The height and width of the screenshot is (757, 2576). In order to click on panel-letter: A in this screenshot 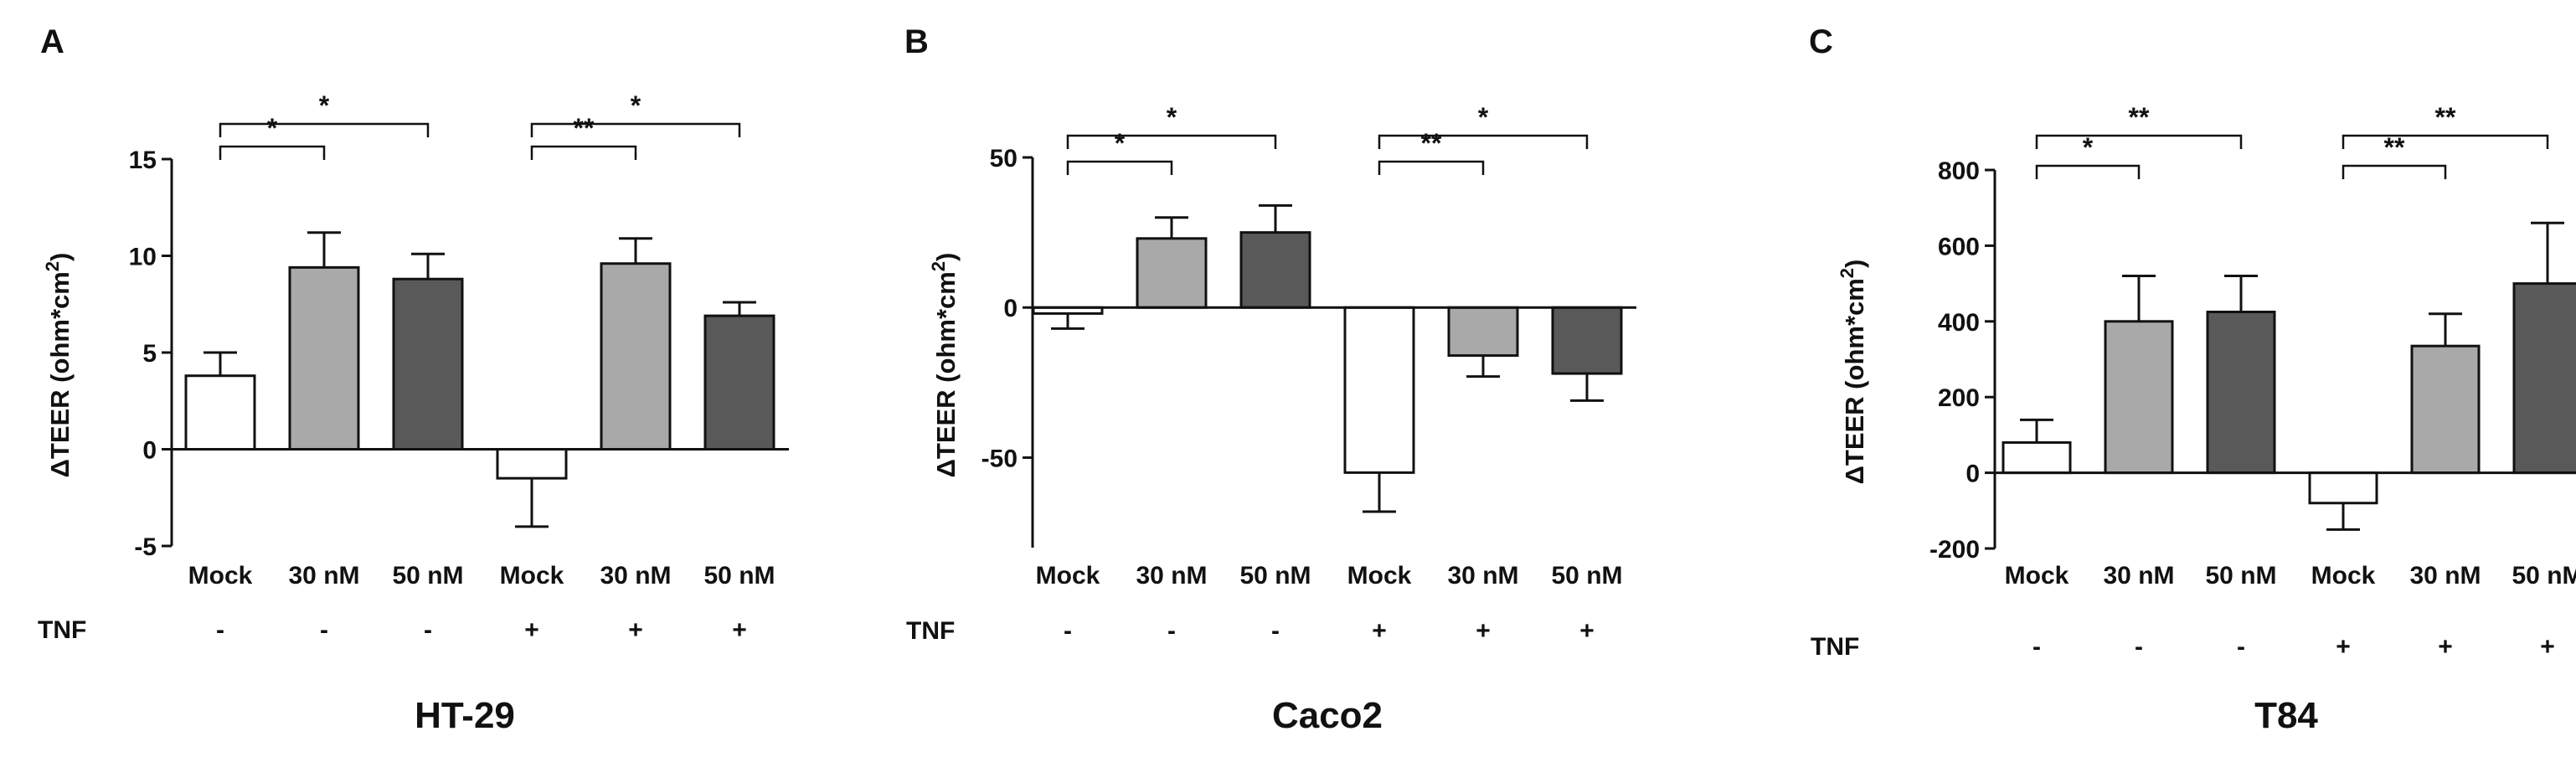, I will do `click(52, 41)`.